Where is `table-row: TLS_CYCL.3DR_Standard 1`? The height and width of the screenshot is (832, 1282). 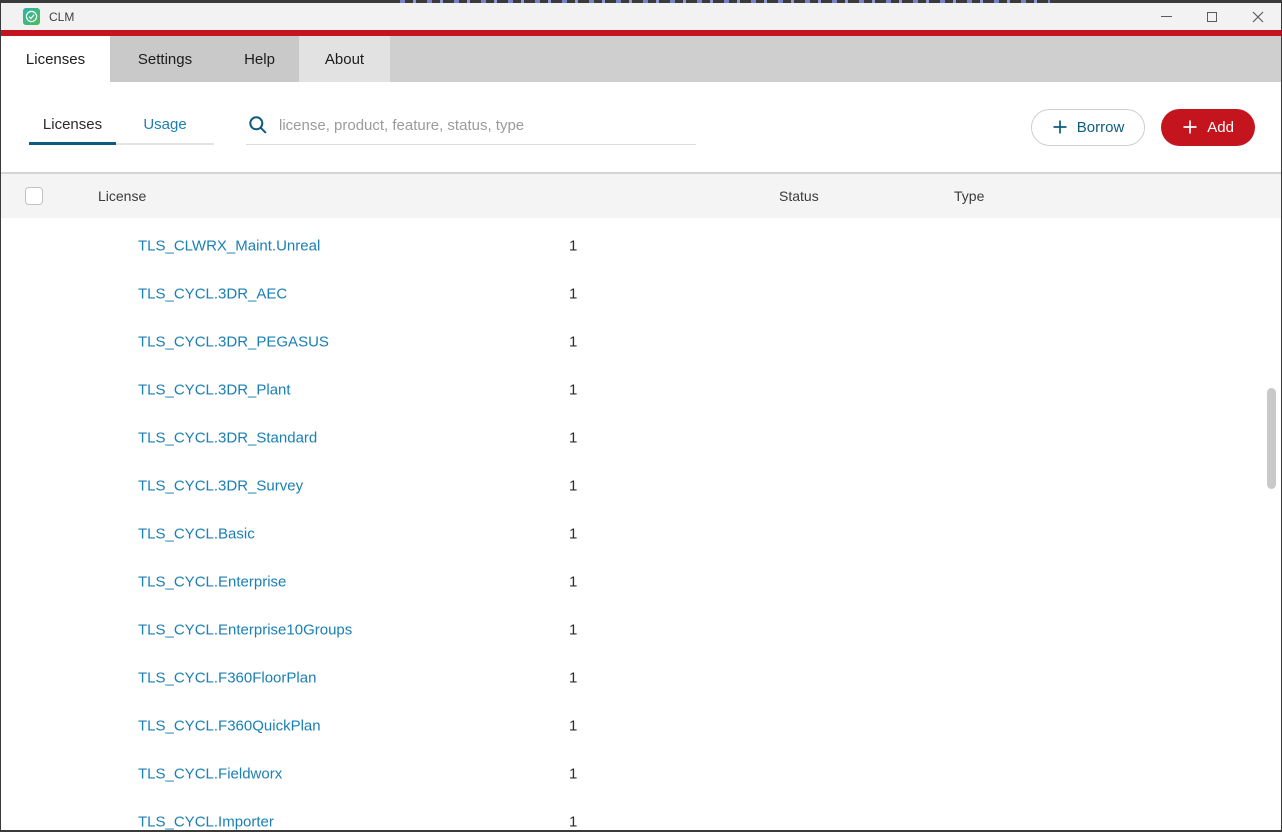
table-row: TLS_CYCL.3DR_Standard 1 is located at coordinates (641, 438).